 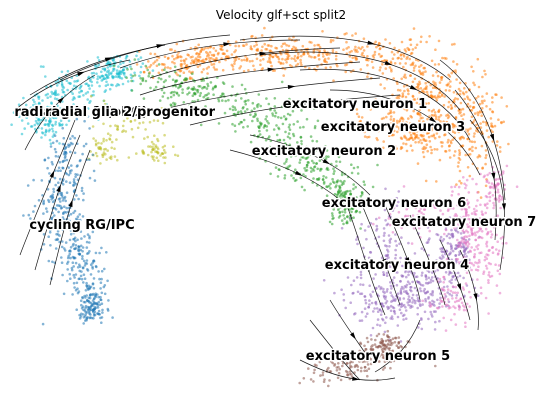 What do you see at coordinates (271, 69) in the screenshot?
I see `streamline-arrowhead` at bounding box center [271, 69].